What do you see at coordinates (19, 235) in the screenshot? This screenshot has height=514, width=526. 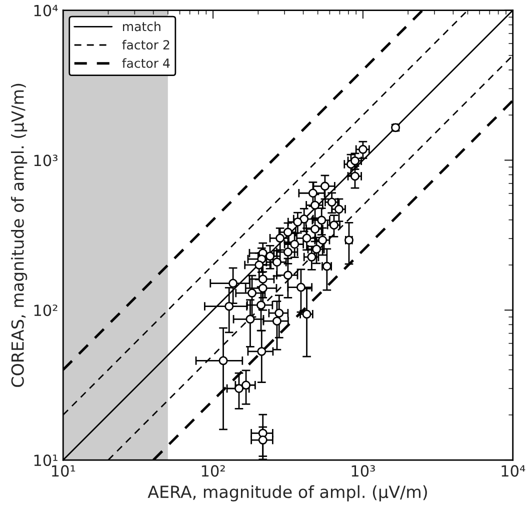 I see `y-axis-title: COREAS, magnitude of ampl. (µV/m)` at bounding box center [19, 235].